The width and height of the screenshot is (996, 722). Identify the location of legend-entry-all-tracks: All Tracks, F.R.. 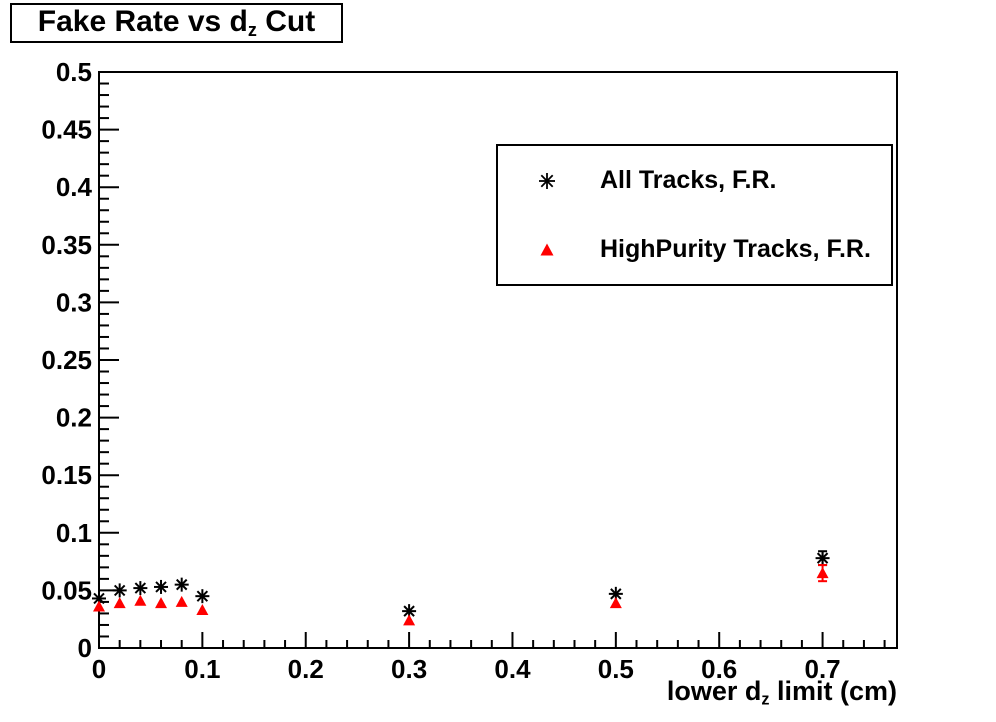
(694, 180).